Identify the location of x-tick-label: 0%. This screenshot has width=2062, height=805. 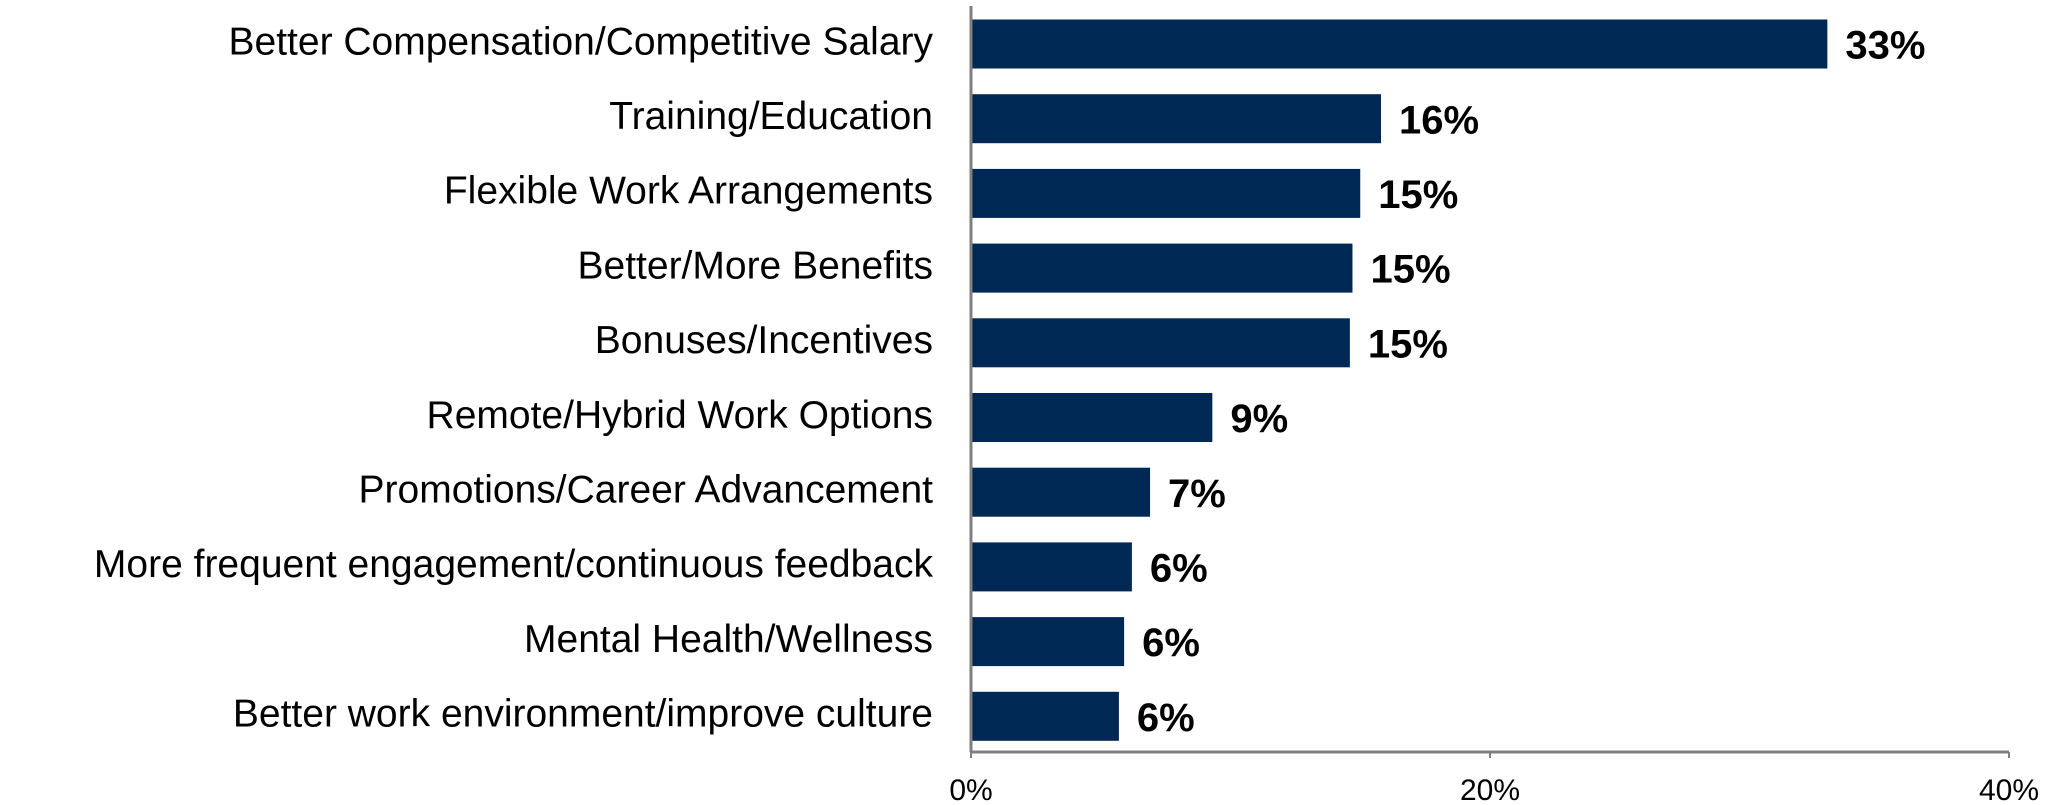
(970, 789).